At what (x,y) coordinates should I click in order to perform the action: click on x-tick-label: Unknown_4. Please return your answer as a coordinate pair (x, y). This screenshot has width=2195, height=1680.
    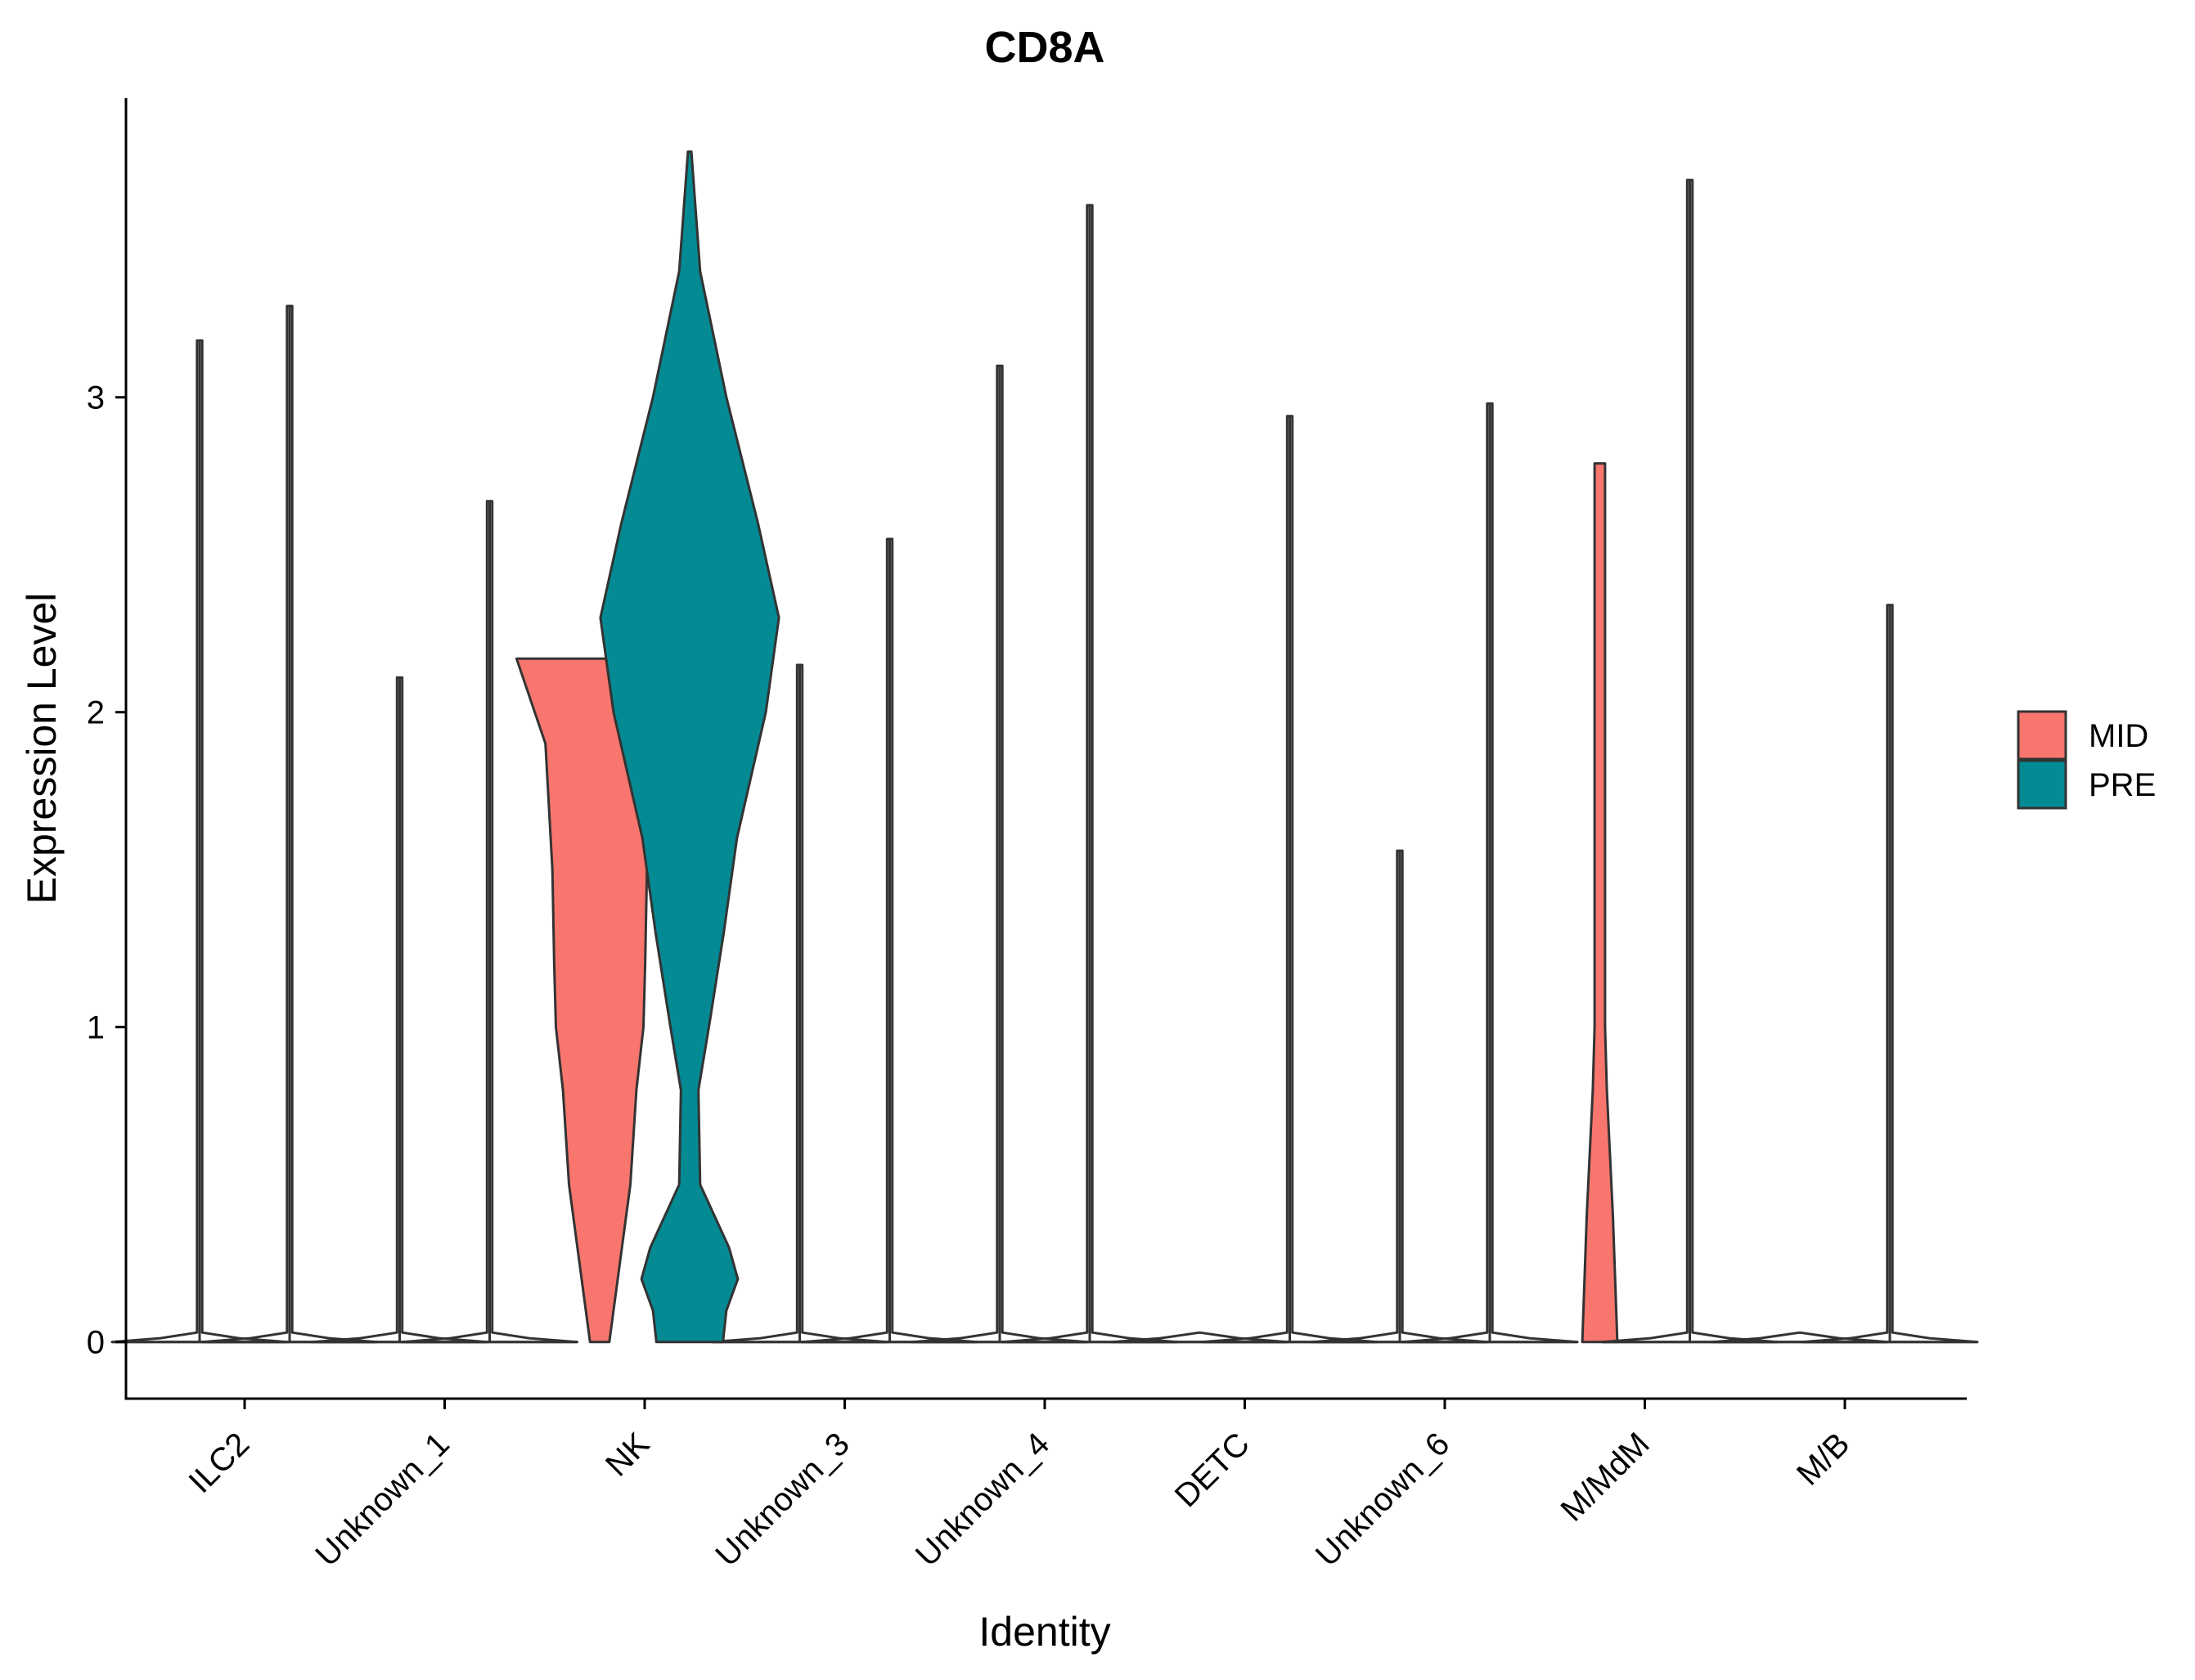
    Looking at the image, I should click on (983, 1500).